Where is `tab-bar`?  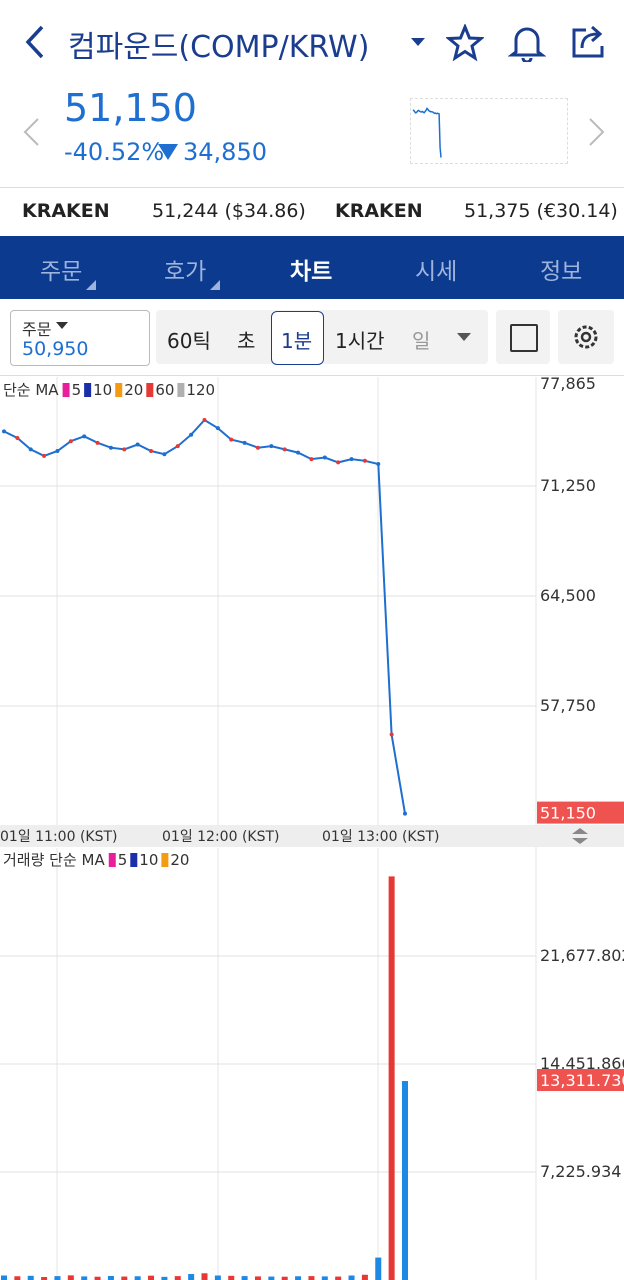
tab-bar is located at coordinates (312, 267).